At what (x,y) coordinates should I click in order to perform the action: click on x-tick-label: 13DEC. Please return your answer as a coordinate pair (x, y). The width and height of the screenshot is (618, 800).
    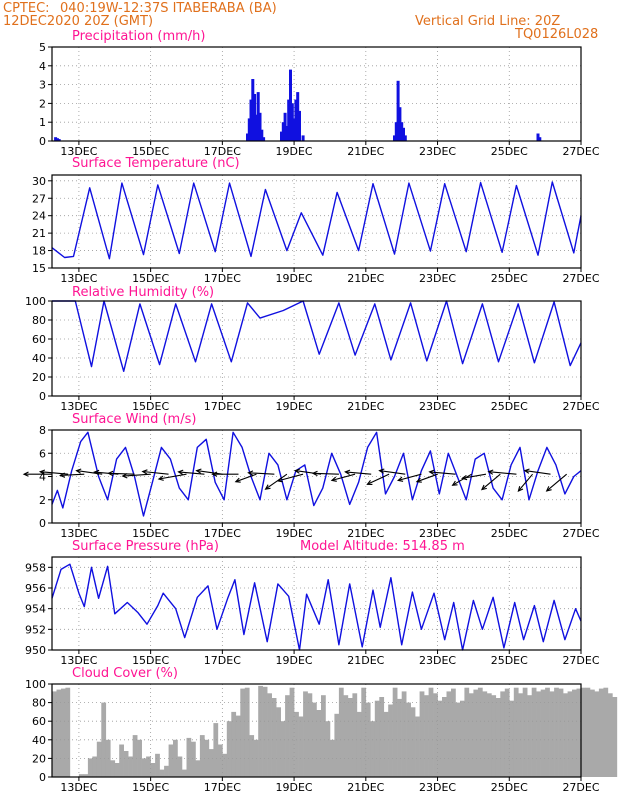
    Looking at the image, I should click on (78, 406).